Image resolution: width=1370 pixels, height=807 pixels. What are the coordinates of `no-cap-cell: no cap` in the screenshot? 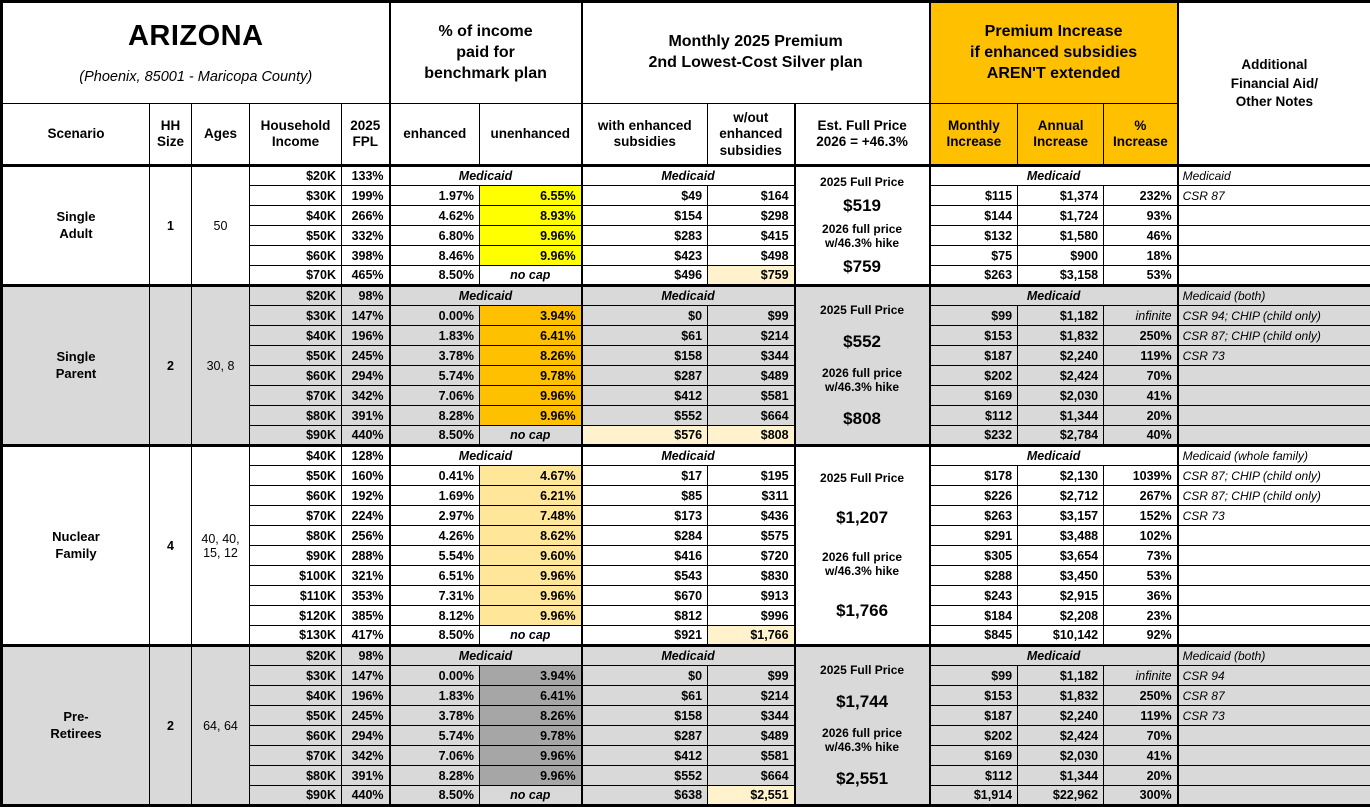 It's located at (531, 436).